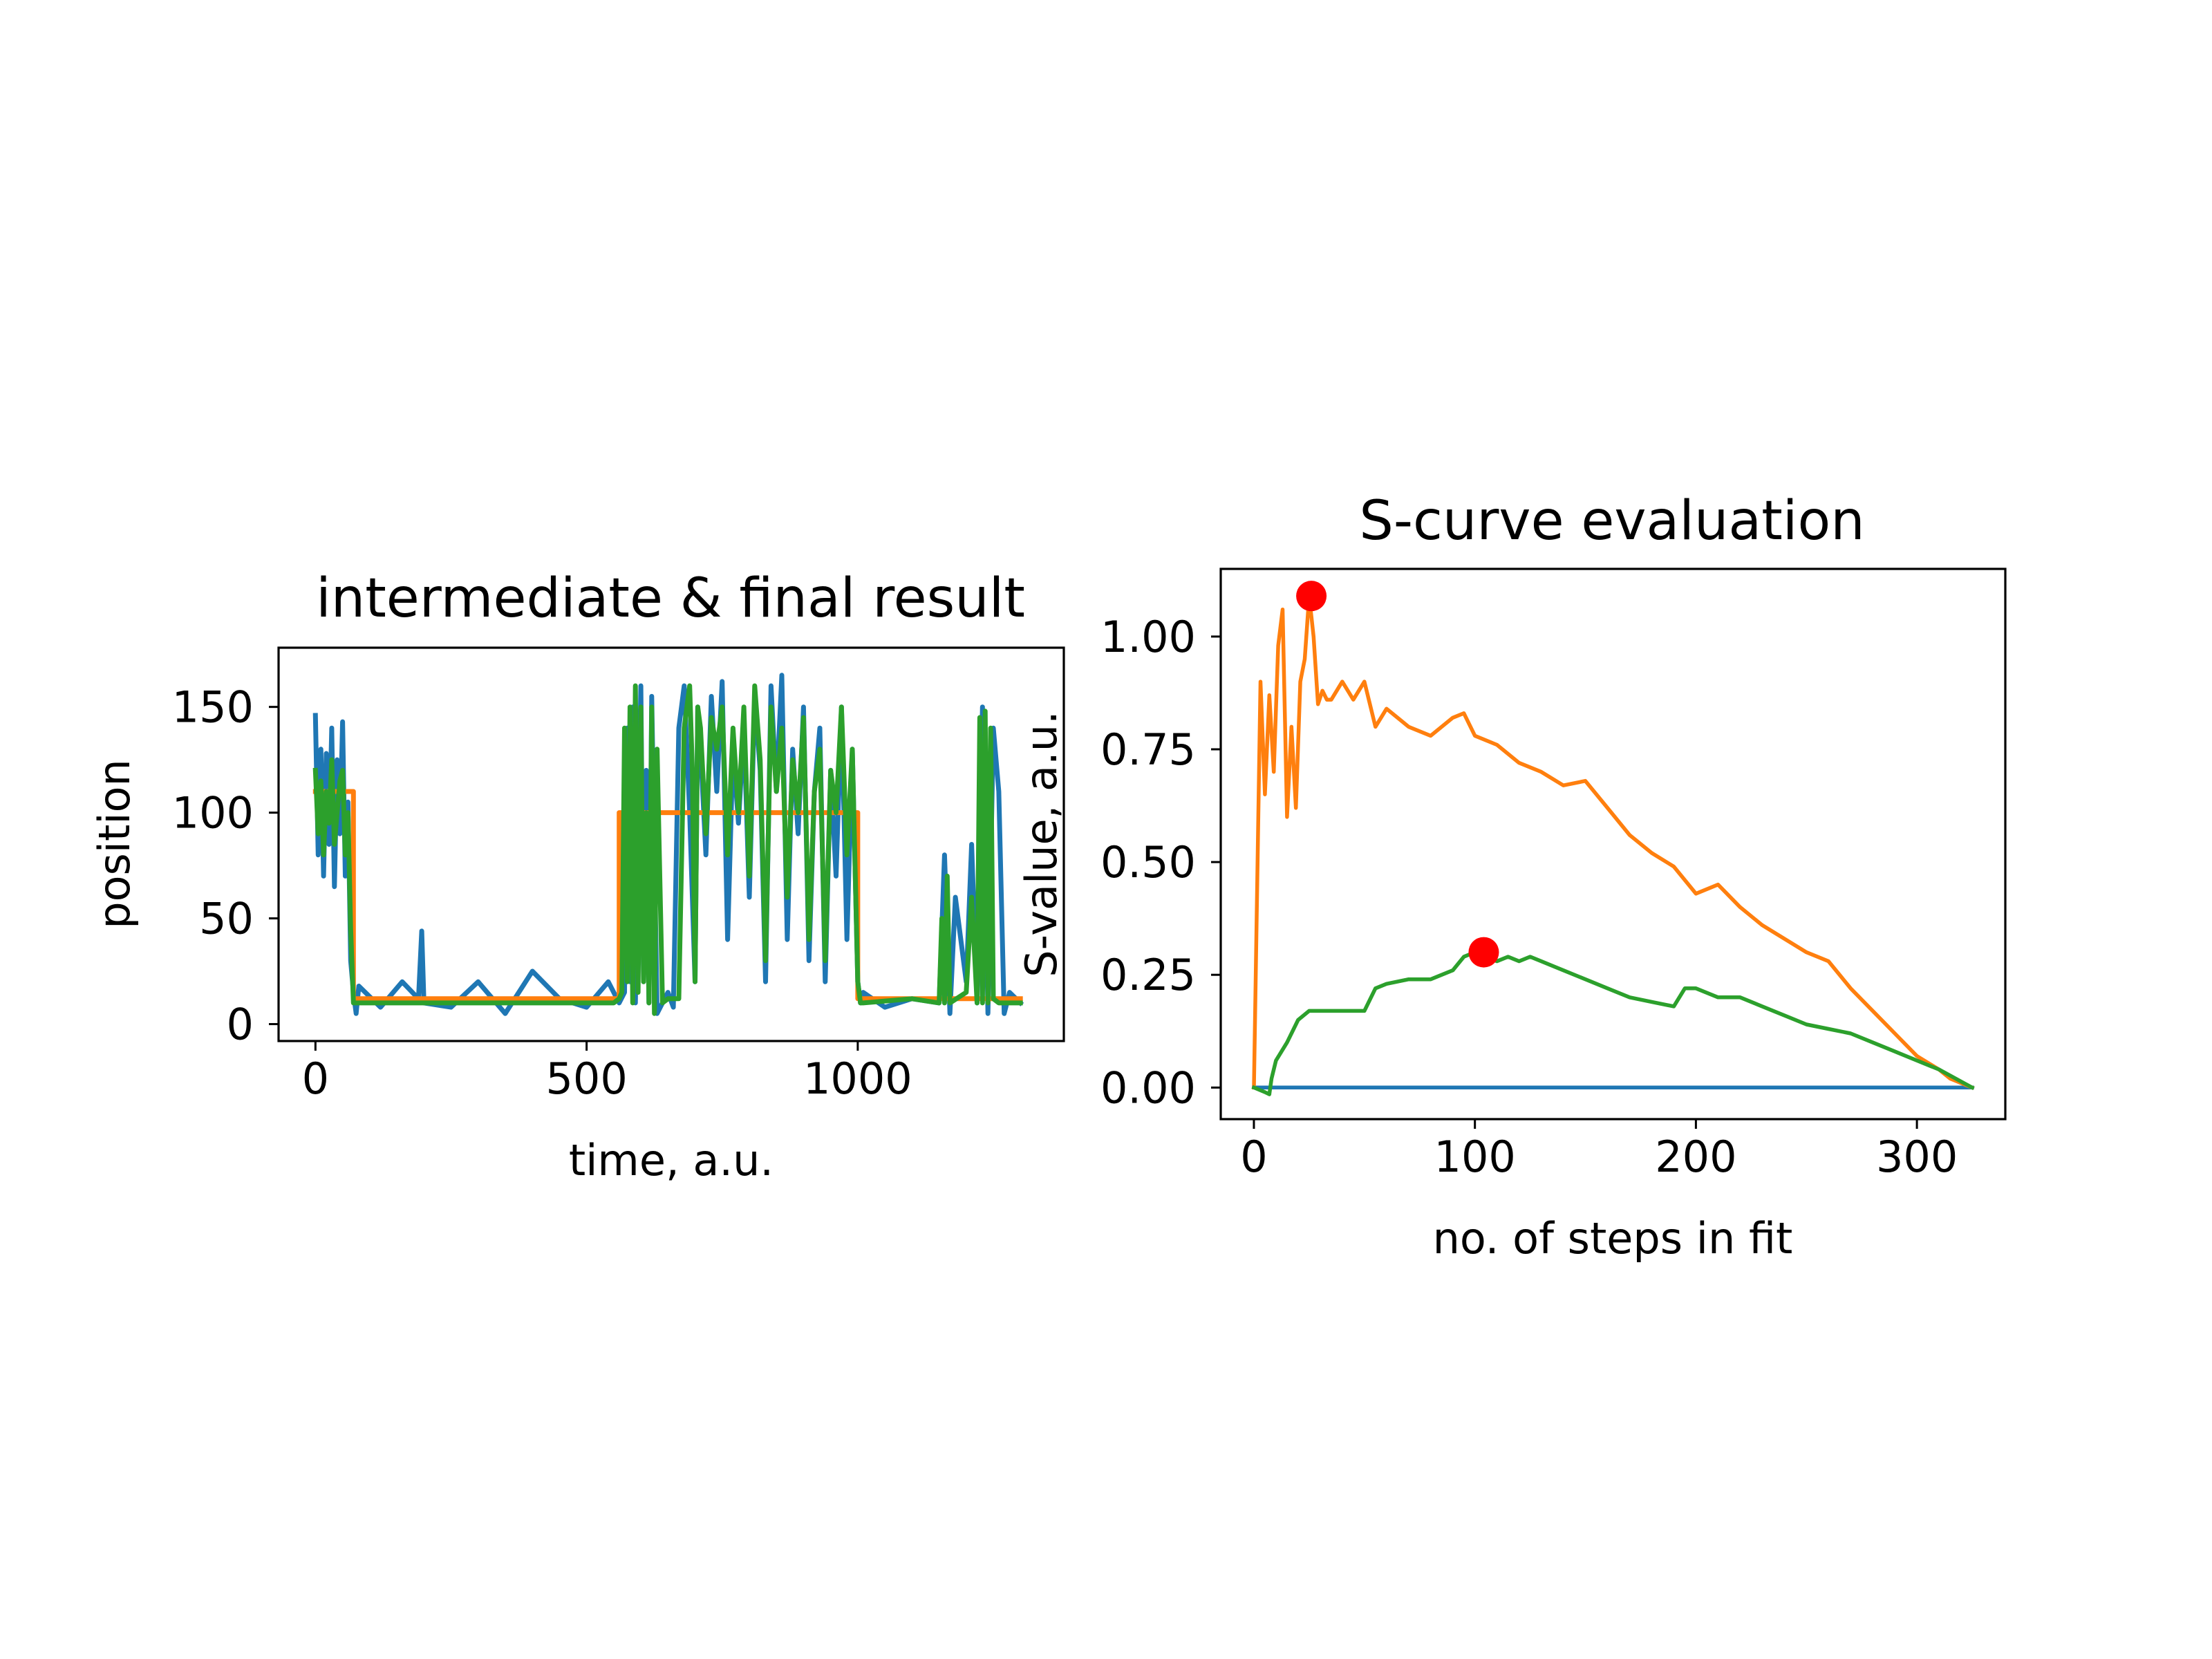 The width and height of the screenshot is (2212, 1659). I want to click on x-tick-label: 200, so click(1695, 1157).